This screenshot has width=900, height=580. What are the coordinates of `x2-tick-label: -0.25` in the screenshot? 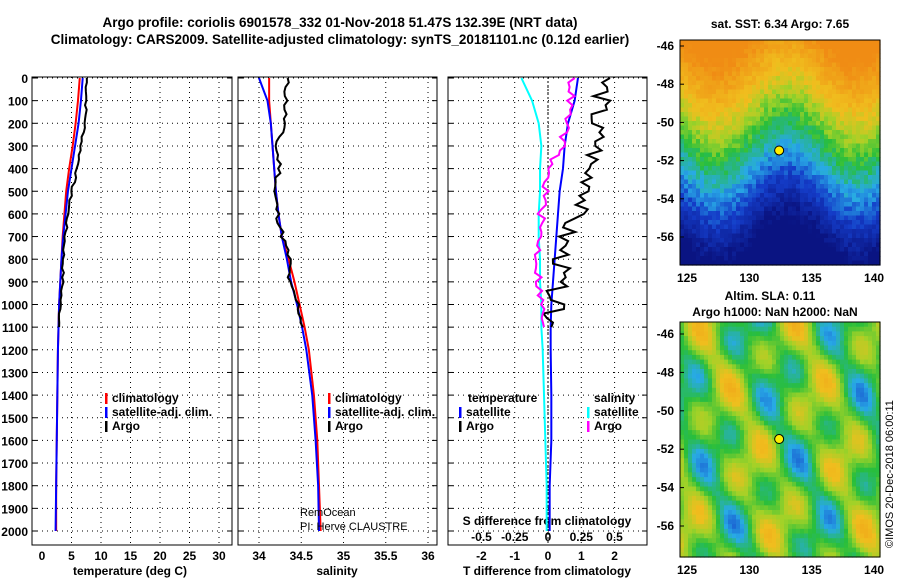 It's located at (515, 537).